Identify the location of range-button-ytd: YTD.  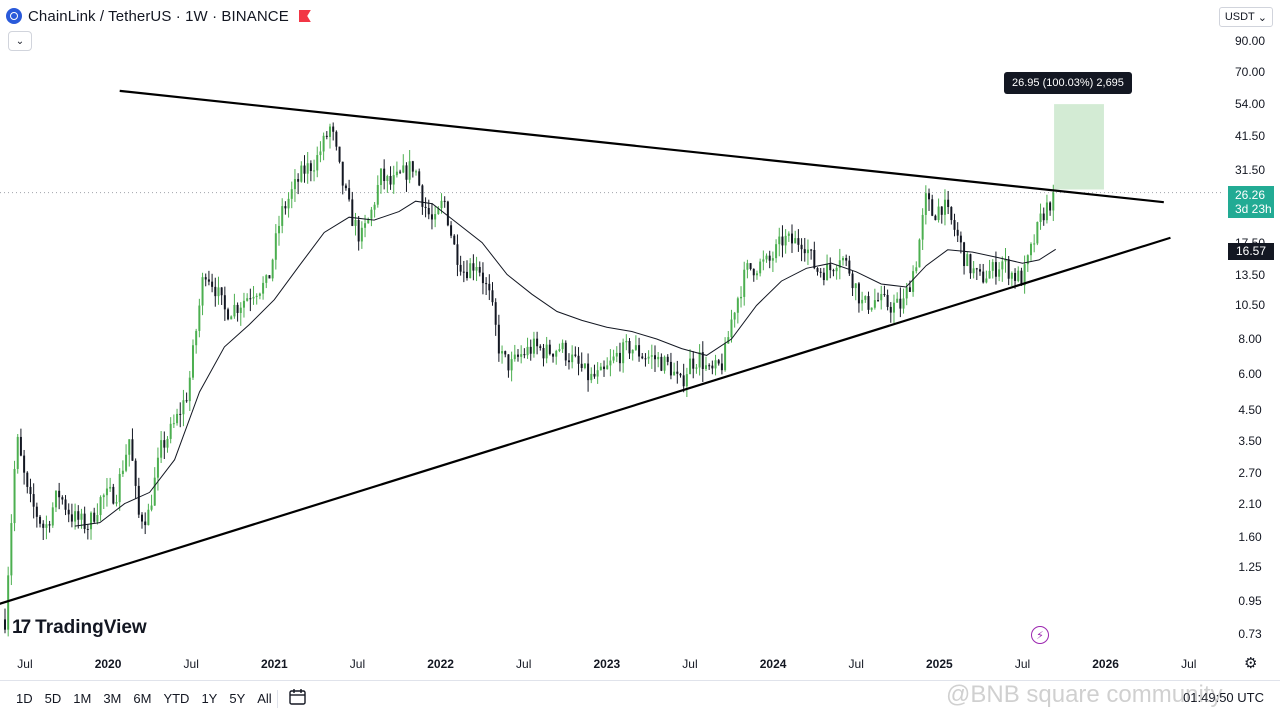
(176, 698).